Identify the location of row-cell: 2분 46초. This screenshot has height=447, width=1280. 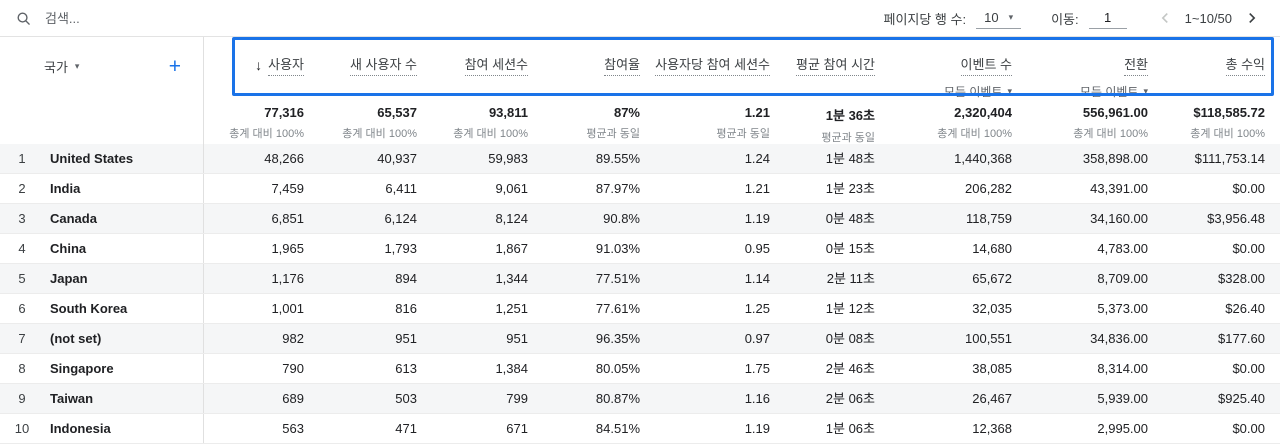
(850, 368).